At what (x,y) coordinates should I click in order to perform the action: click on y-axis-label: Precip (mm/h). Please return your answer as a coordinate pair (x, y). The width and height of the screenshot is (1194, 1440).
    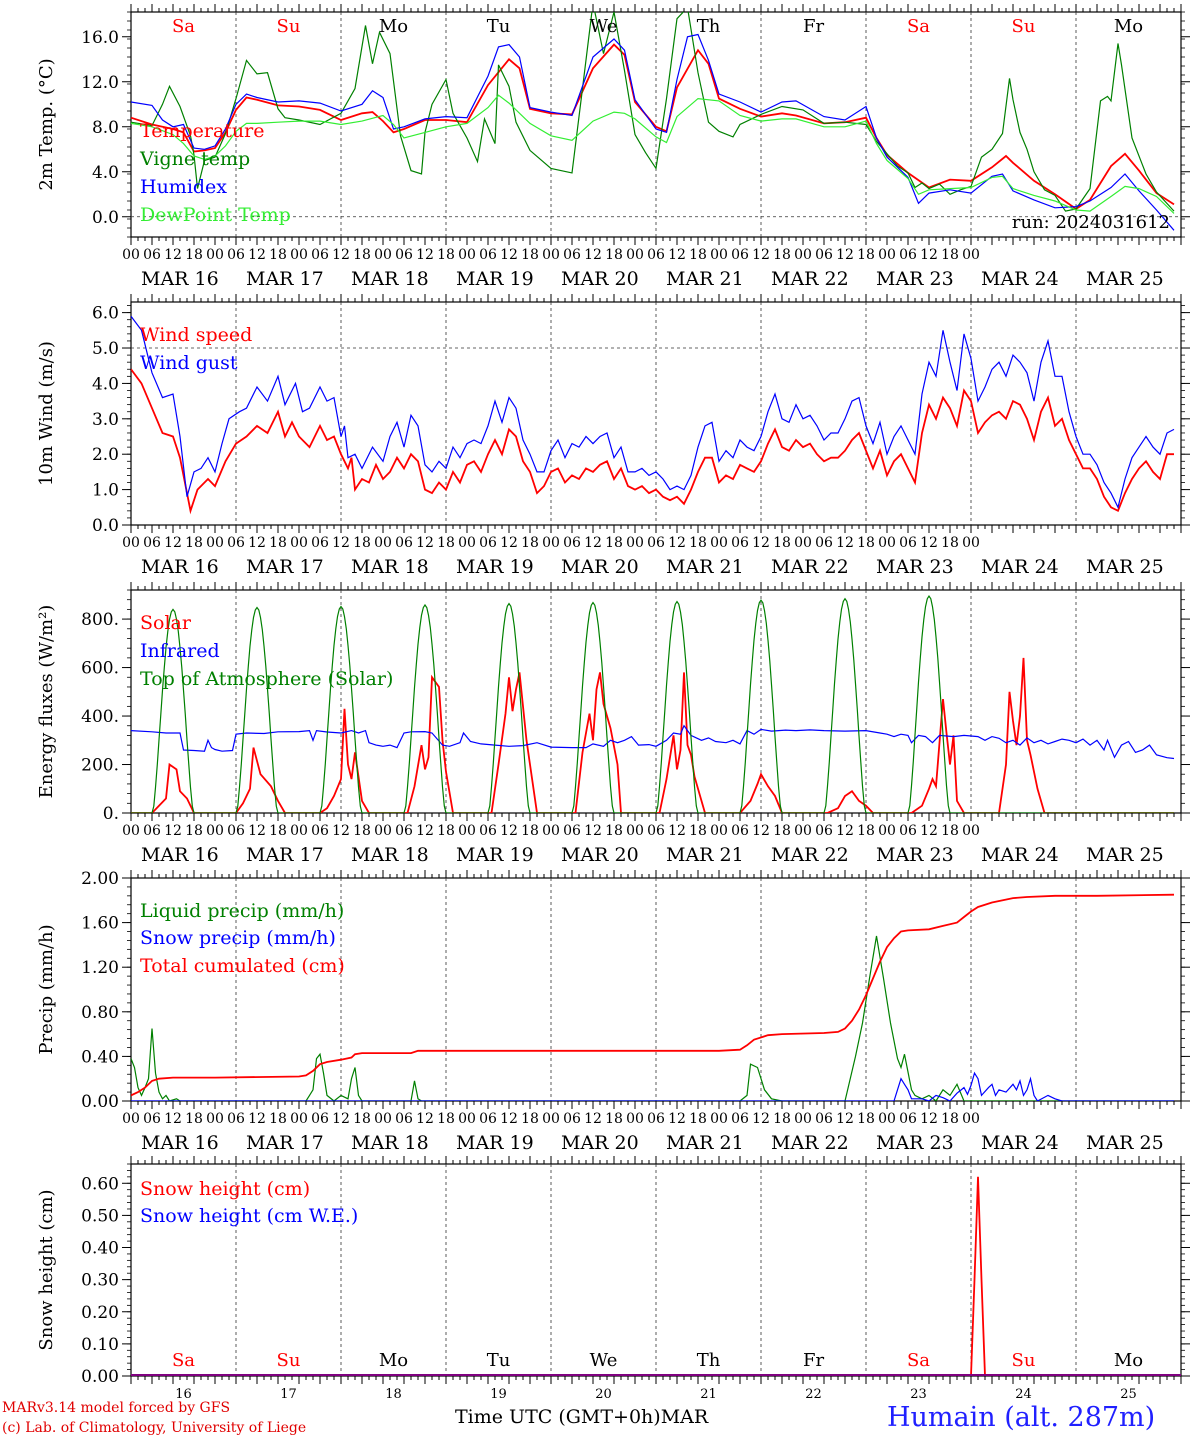
    Looking at the image, I should click on (46, 989).